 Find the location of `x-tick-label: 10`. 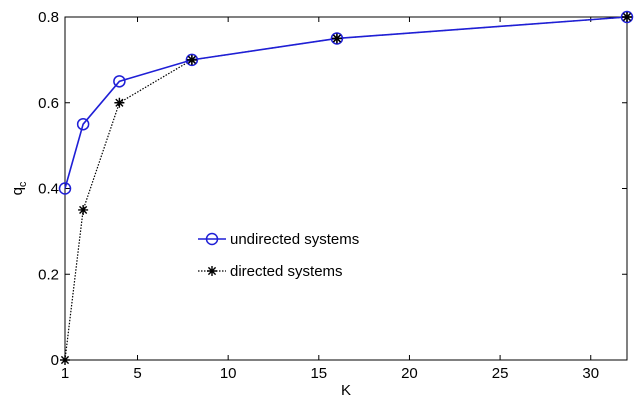

x-tick-label: 10 is located at coordinates (228, 373).